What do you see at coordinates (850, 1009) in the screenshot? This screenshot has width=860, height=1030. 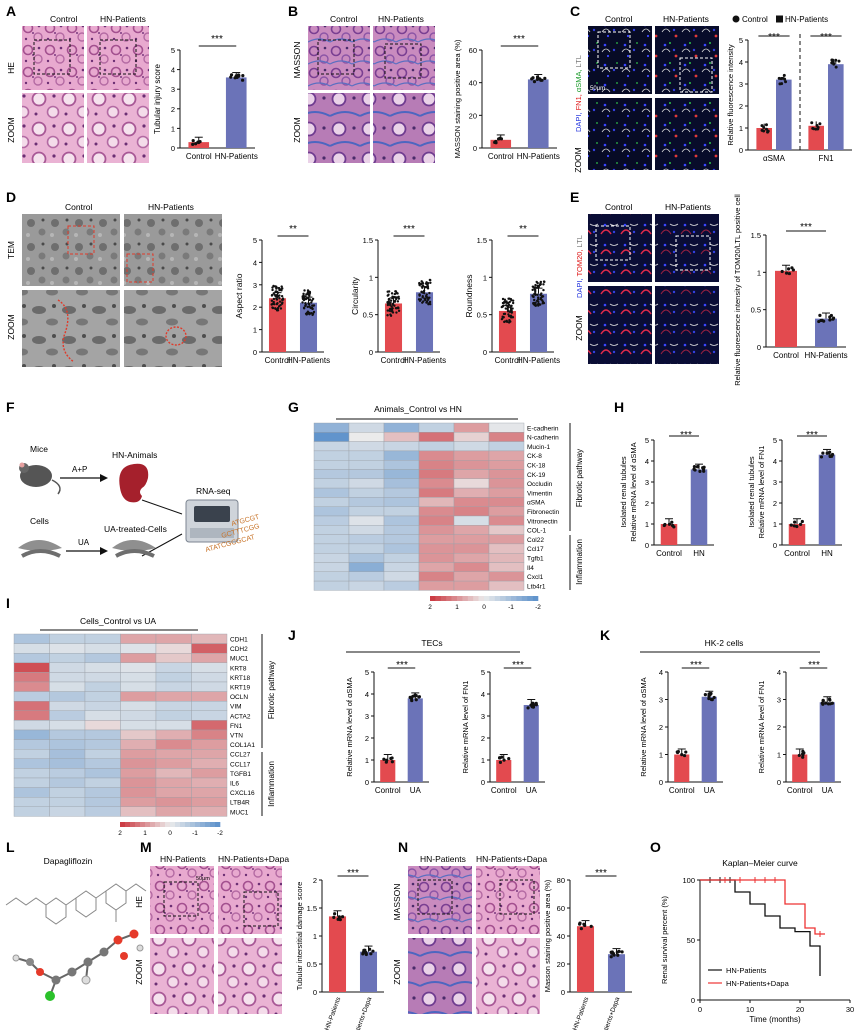 I see `x-tick-label: 30` at bounding box center [850, 1009].